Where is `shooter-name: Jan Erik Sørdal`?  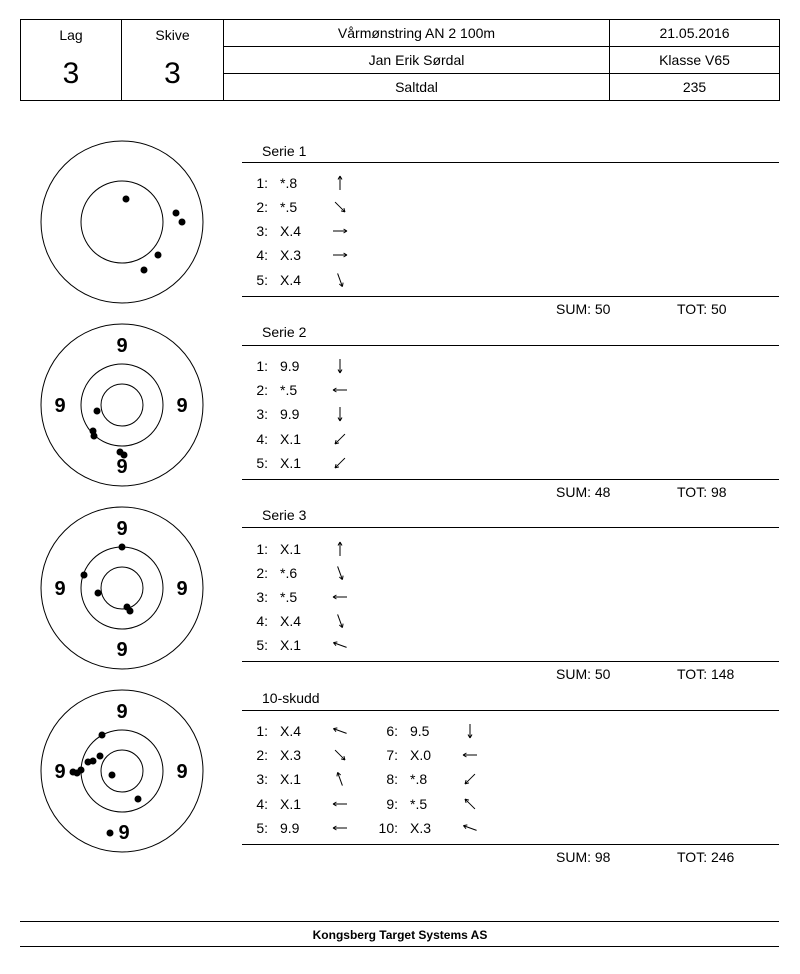 shooter-name: Jan Erik Sørdal is located at coordinates (416, 60).